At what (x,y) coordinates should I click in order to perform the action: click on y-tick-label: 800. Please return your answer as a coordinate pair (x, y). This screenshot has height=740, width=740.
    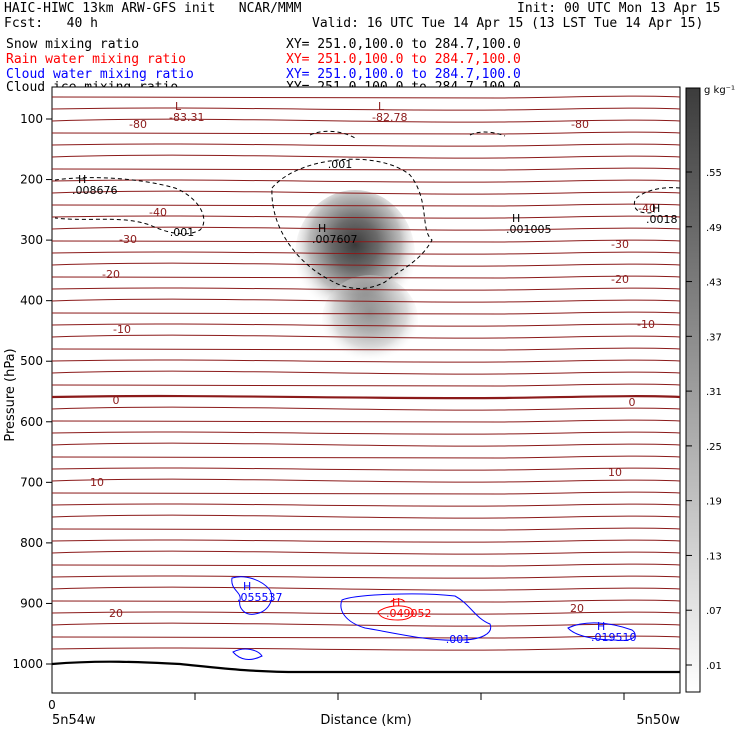
    Looking at the image, I should click on (31, 543).